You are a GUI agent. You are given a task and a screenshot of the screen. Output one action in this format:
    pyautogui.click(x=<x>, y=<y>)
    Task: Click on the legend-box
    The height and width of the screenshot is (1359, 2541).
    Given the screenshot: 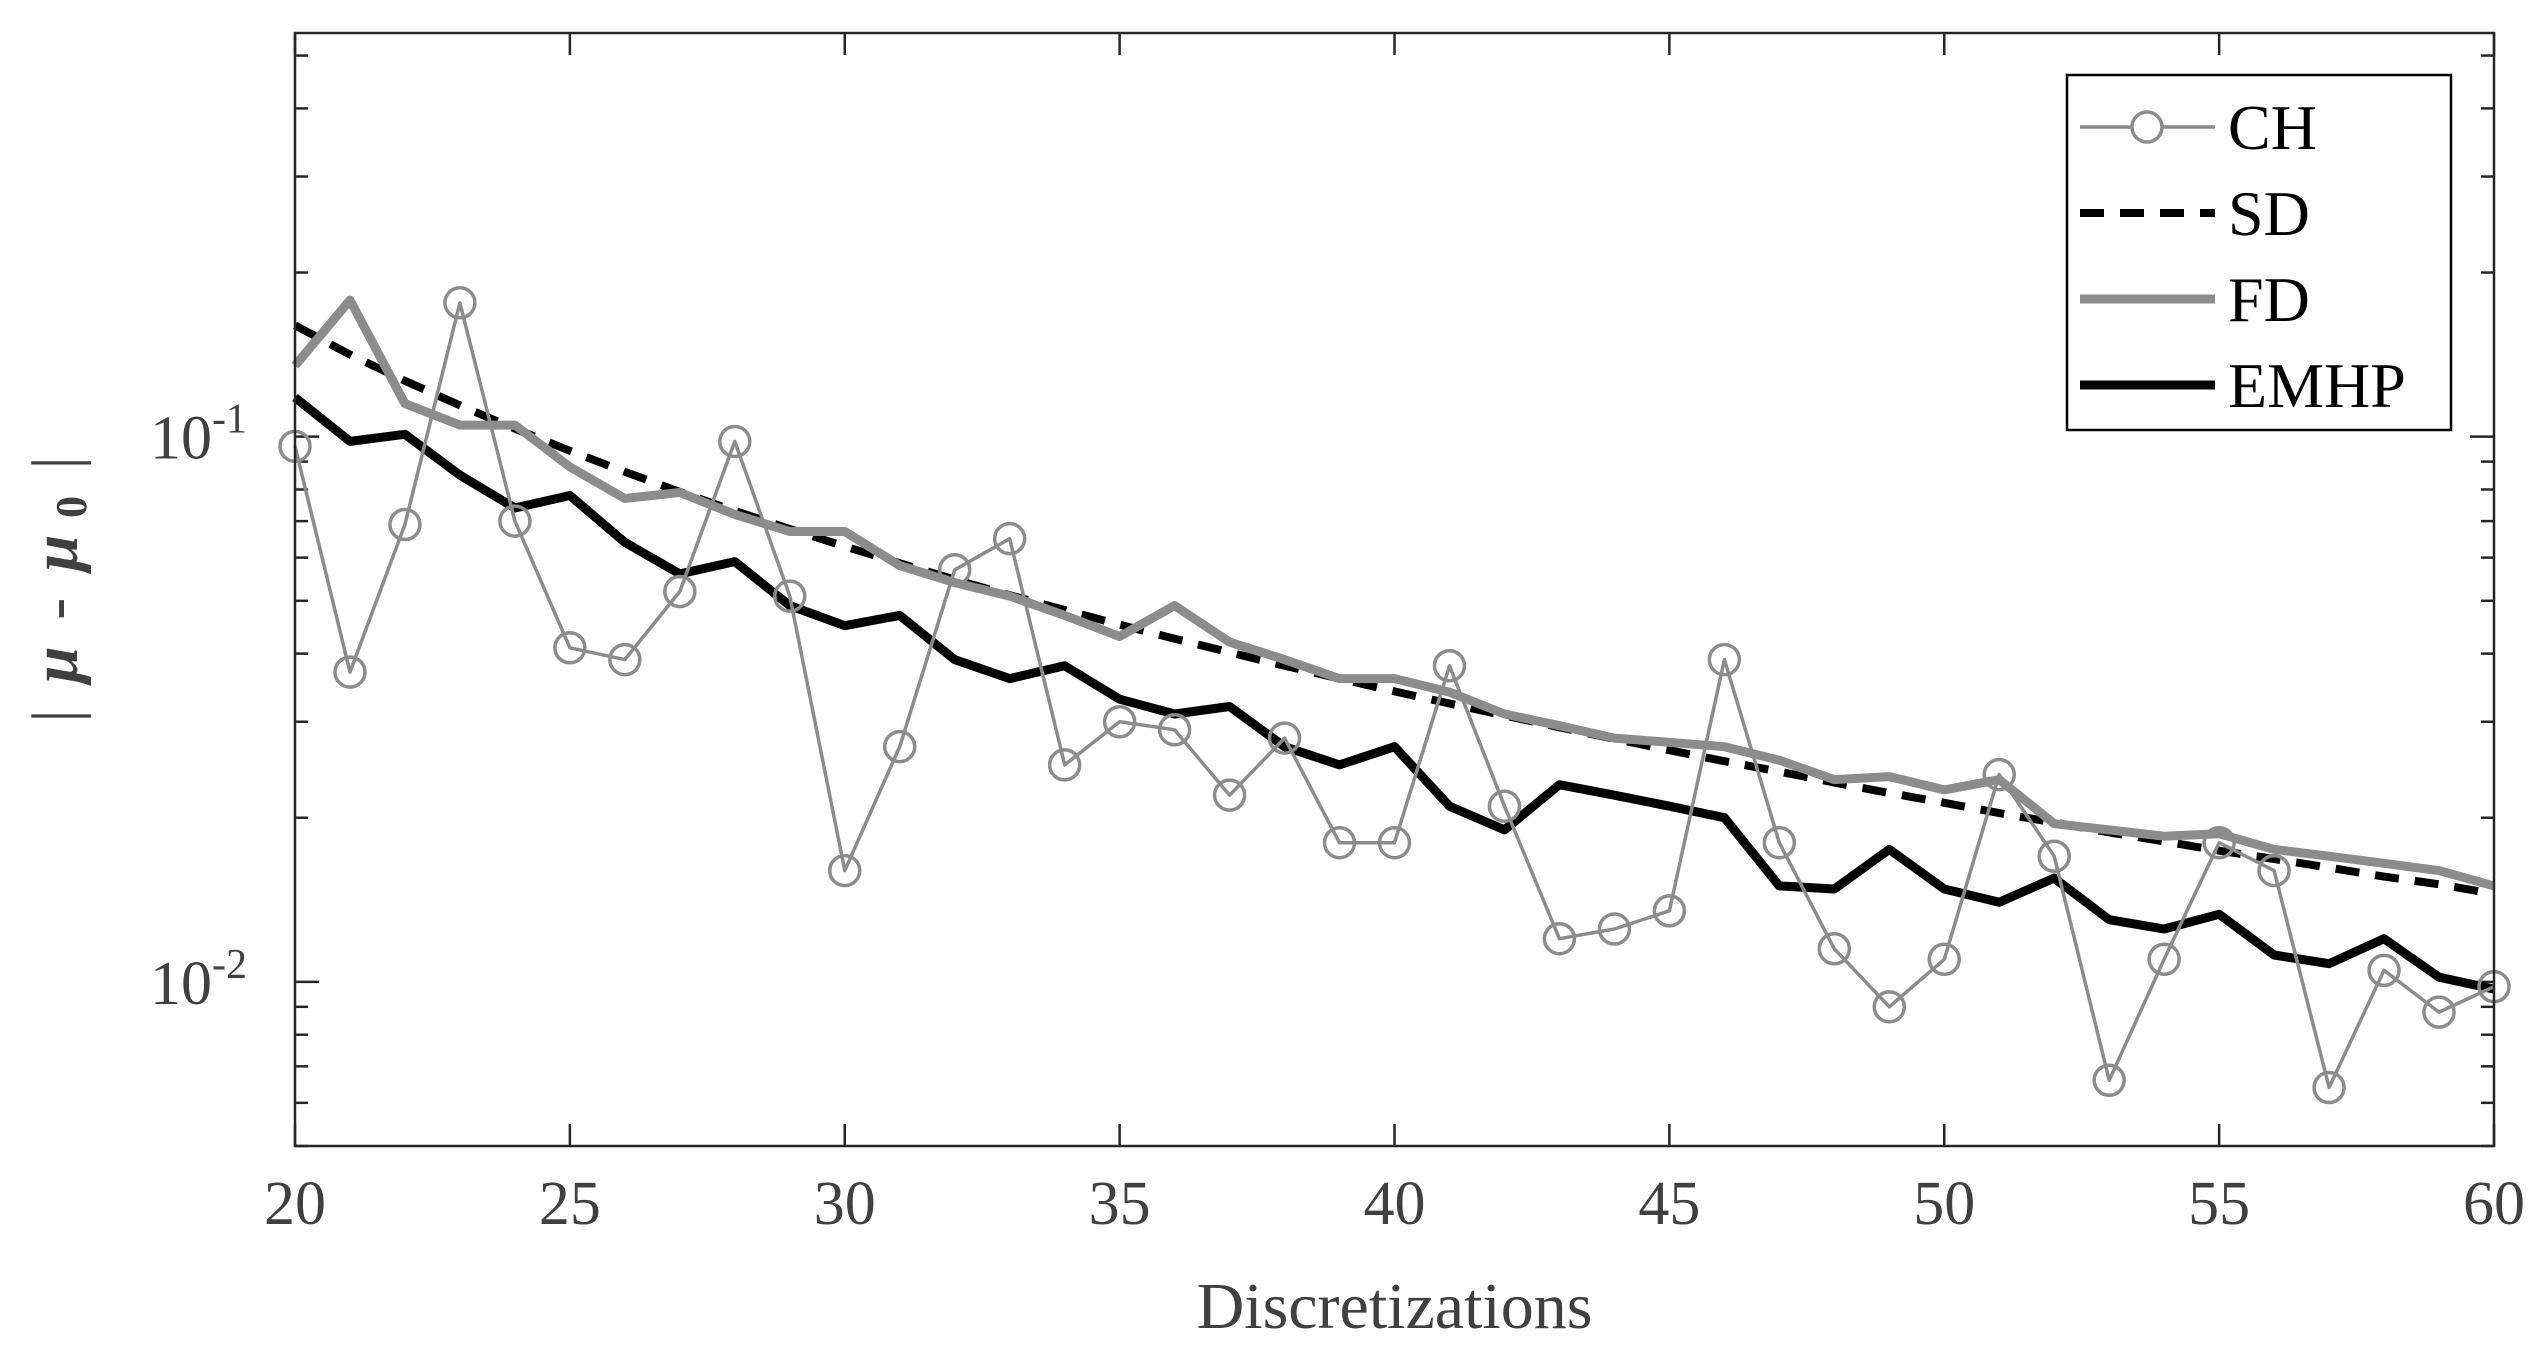 What is the action you would take?
    pyautogui.click(x=2259, y=252)
    